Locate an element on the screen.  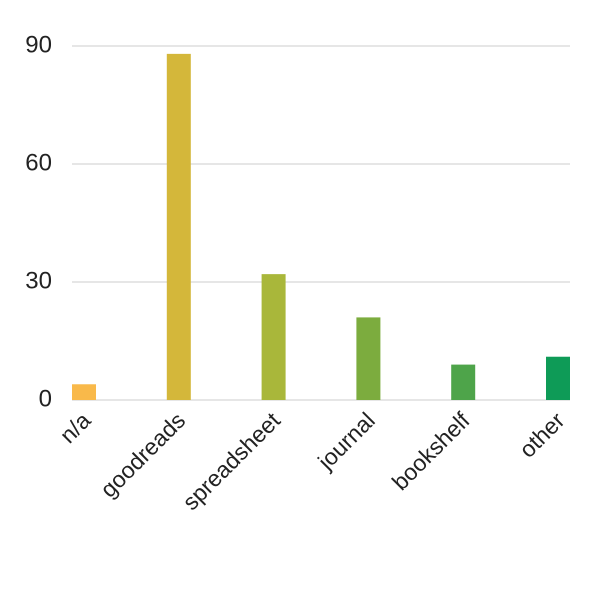
y-tick-label: 30 is located at coordinates (38, 280).